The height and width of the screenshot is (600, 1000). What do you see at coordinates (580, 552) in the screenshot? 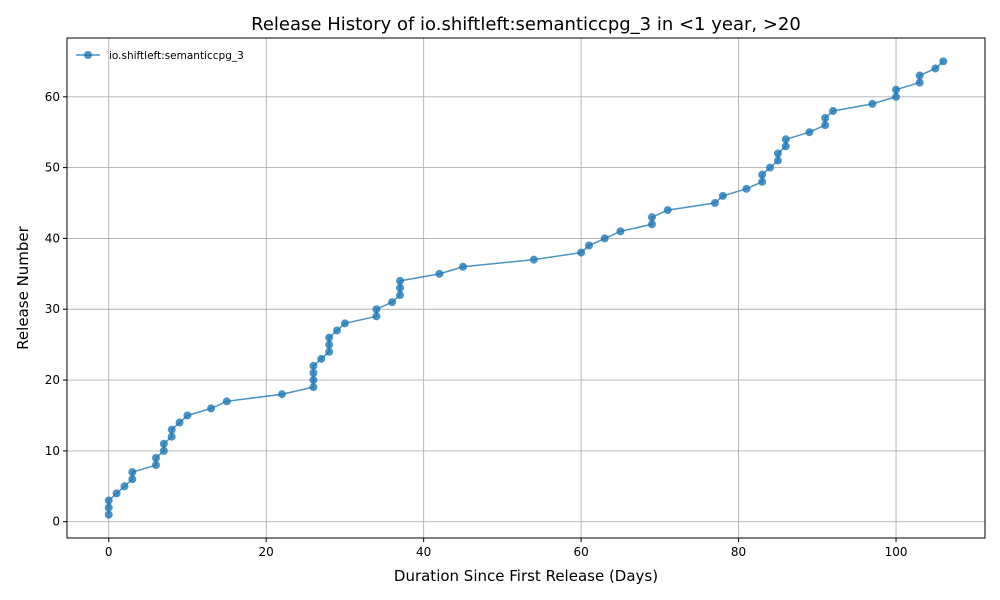
I see `x-tick-label: 60` at bounding box center [580, 552].